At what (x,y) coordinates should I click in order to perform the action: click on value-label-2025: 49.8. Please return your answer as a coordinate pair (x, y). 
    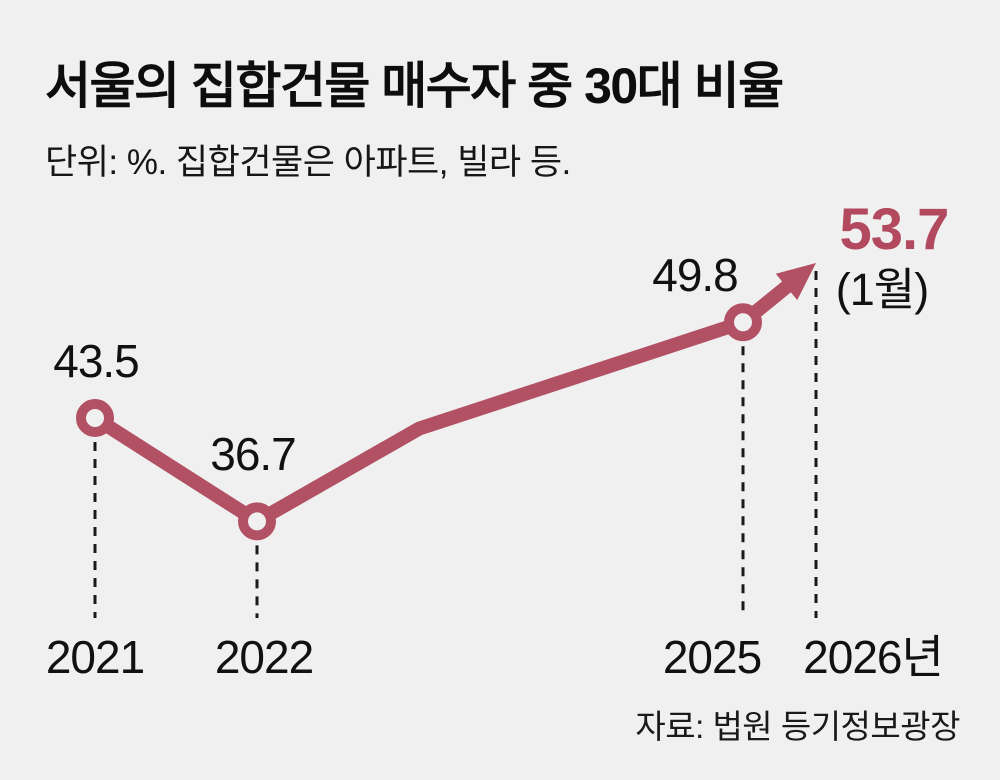
    Looking at the image, I should click on (695, 275).